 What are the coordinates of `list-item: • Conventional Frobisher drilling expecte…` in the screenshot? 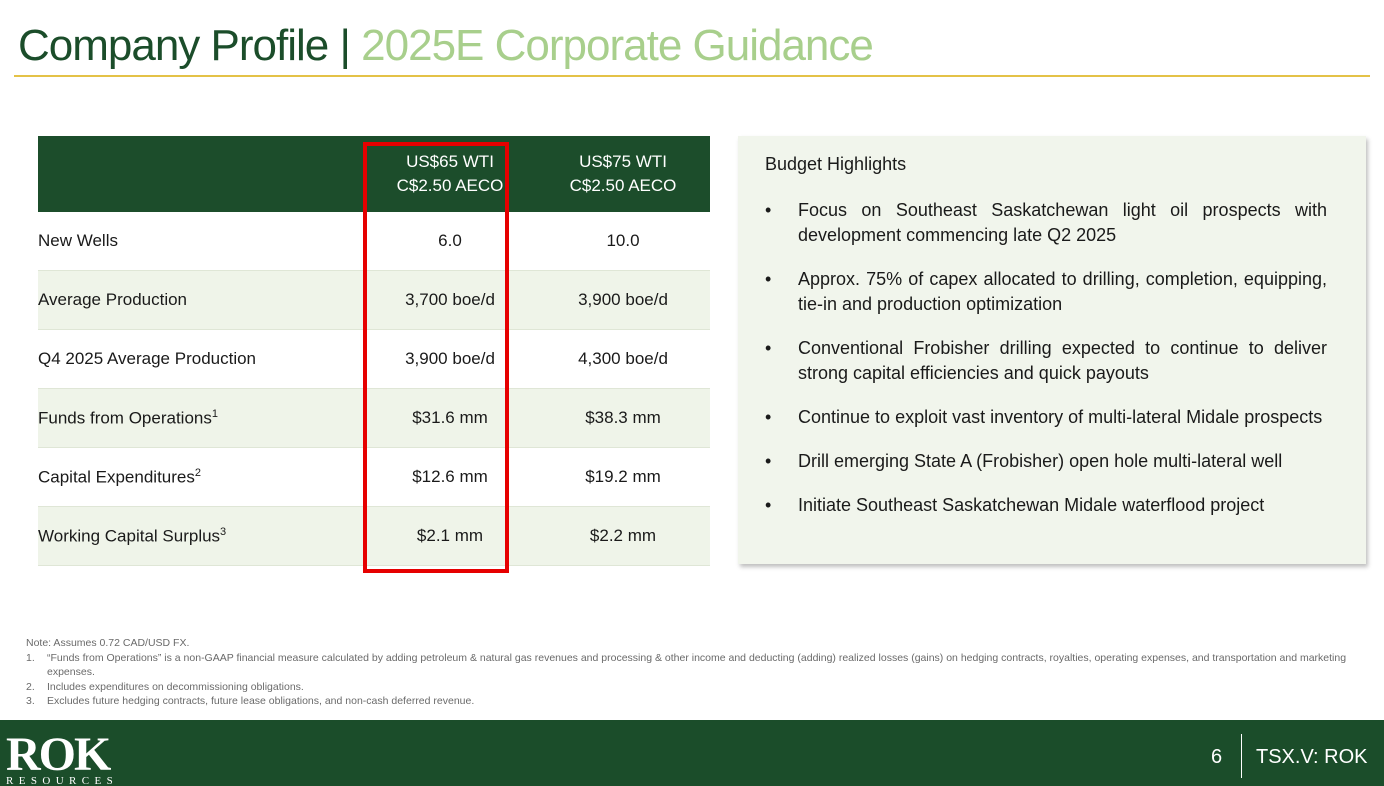 It's located at (1046, 360).